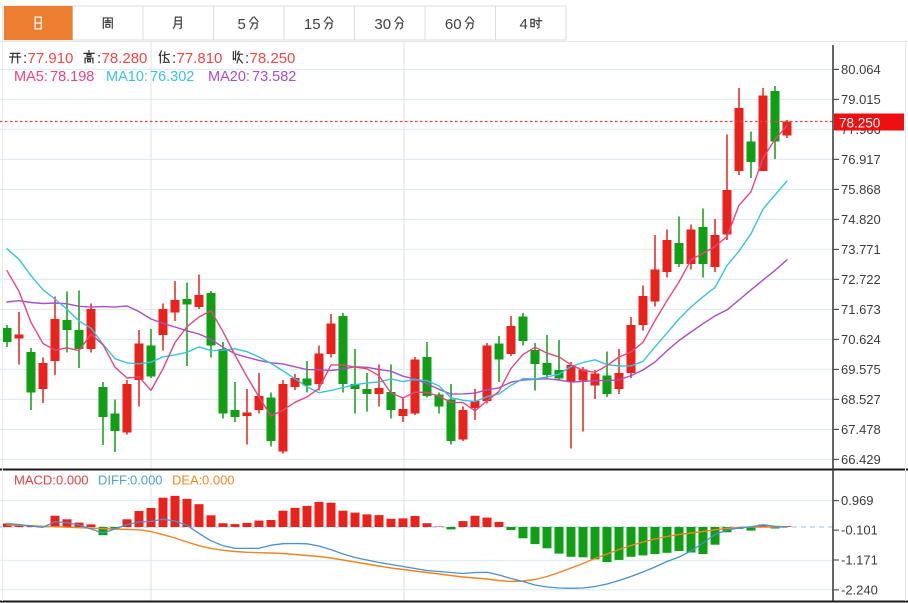 The width and height of the screenshot is (908, 603). Describe the element at coordinates (861, 369) in the screenshot. I see `svg-text: 69.575` at that location.